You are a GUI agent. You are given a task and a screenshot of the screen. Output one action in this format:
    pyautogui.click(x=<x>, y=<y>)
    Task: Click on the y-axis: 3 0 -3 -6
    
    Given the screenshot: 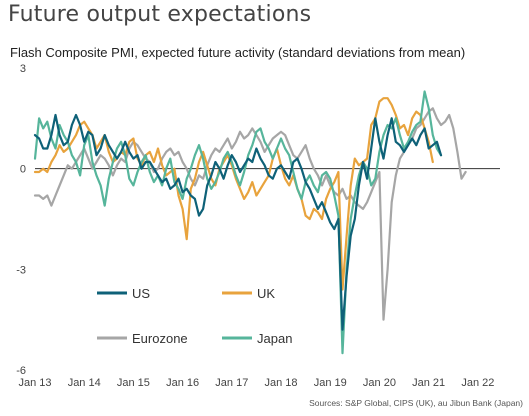 What is the action you would take?
    pyautogui.click(x=21, y=220)
    